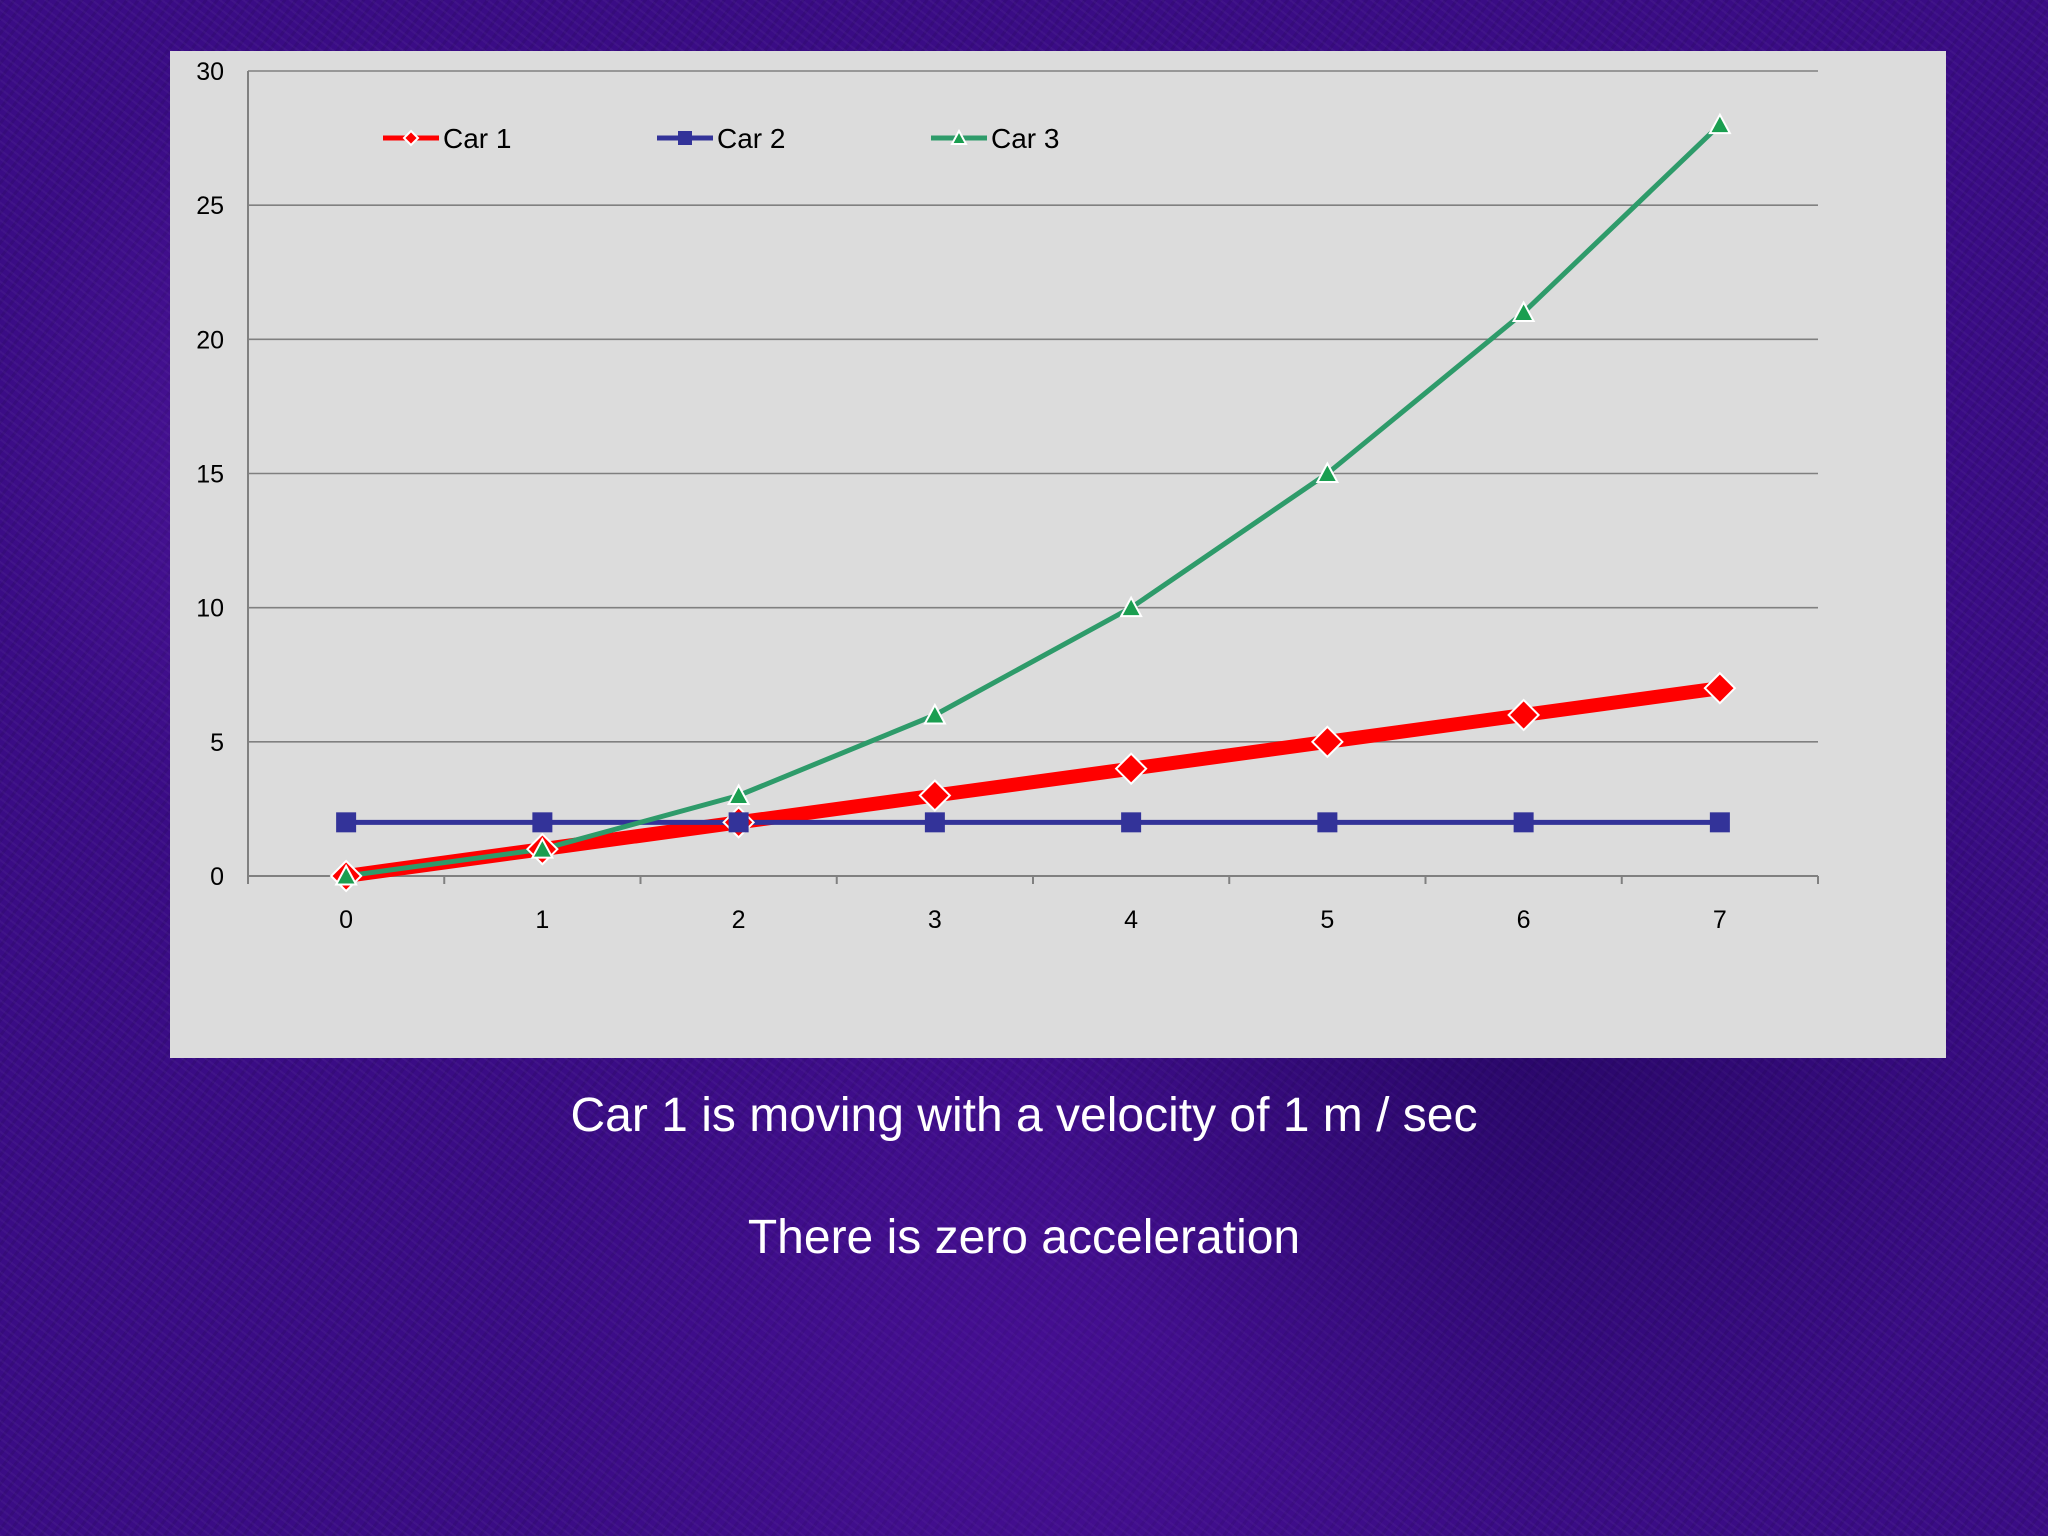  I want to click on caption-acceleration: There is zero acceleration, so click(1024, 1237).